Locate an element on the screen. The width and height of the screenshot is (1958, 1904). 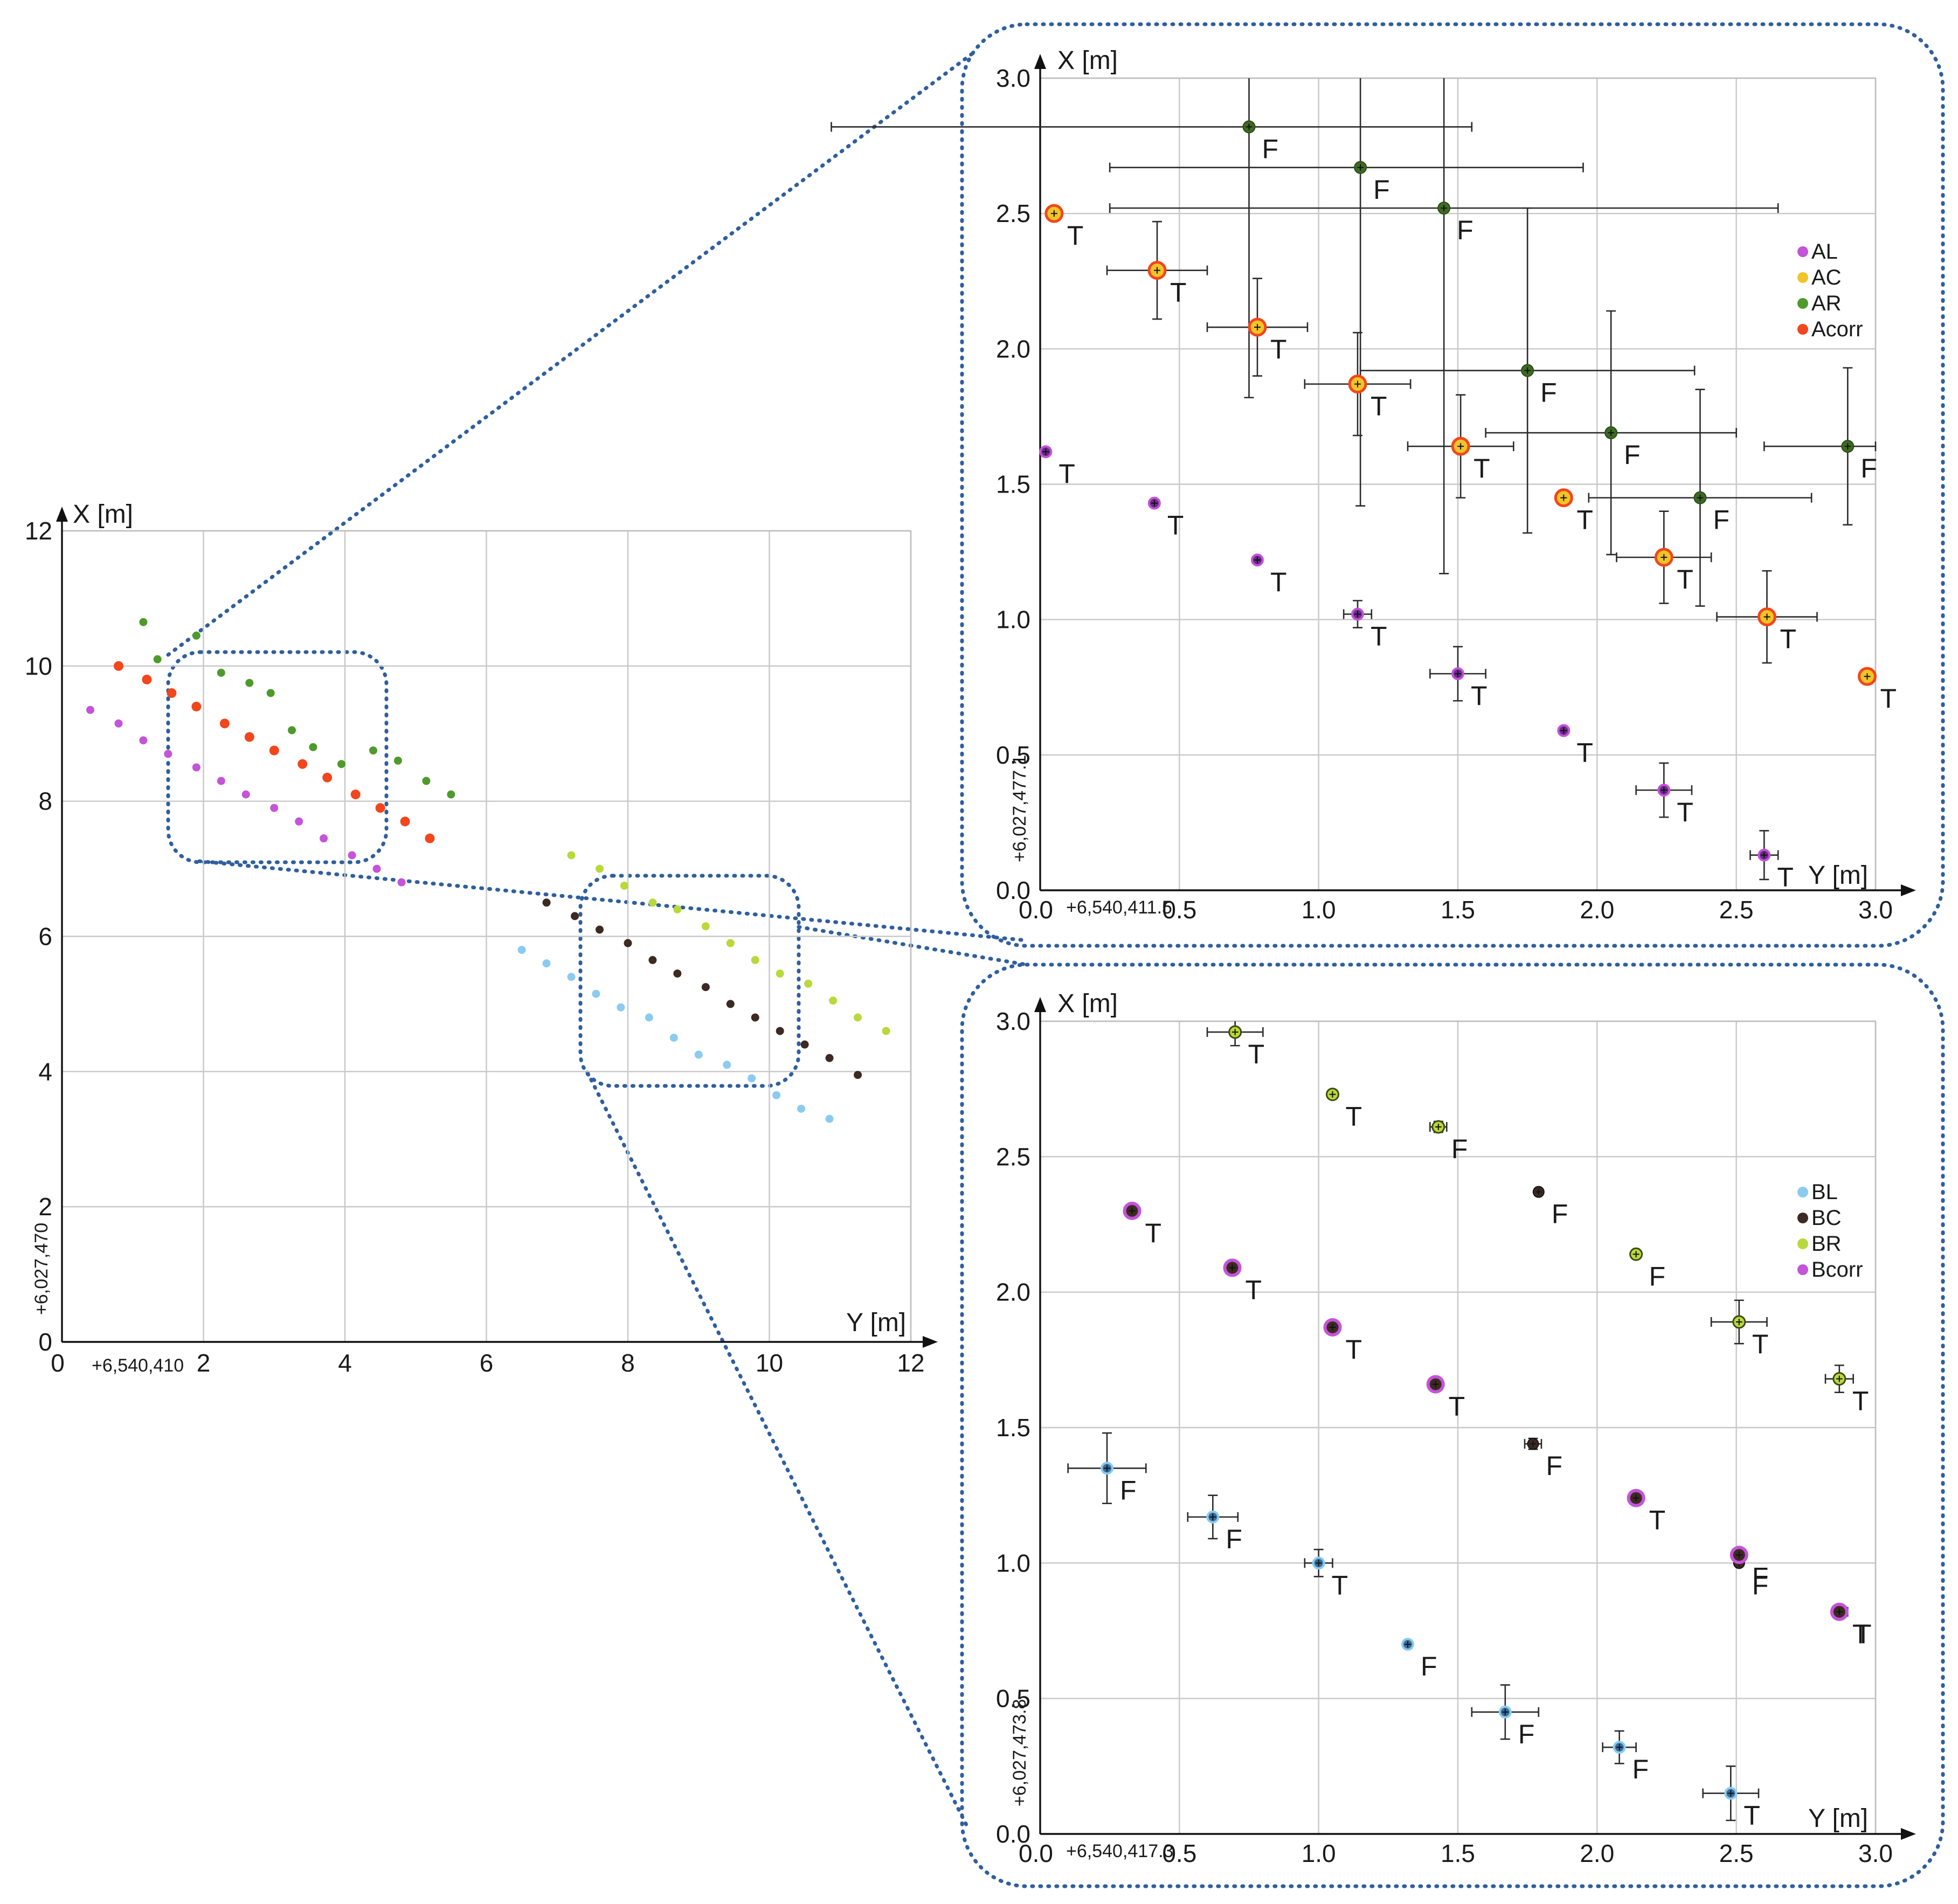
zoom-a-xtick-label: 1.0 is located at coordinates (1319, 910).